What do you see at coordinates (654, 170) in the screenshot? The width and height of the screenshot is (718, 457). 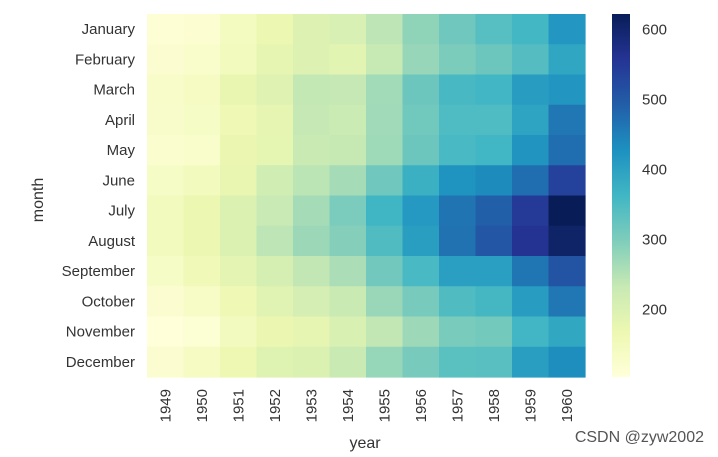 I see `colorbar-tick-label: 400` at bounding box center [654, 170].